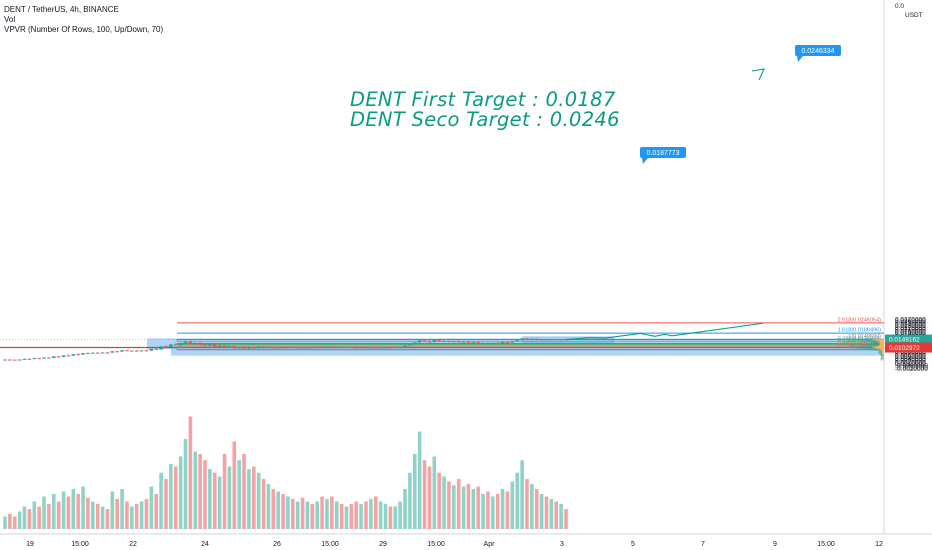  I want to click on time-tick-label: 5, so click(633, 544).